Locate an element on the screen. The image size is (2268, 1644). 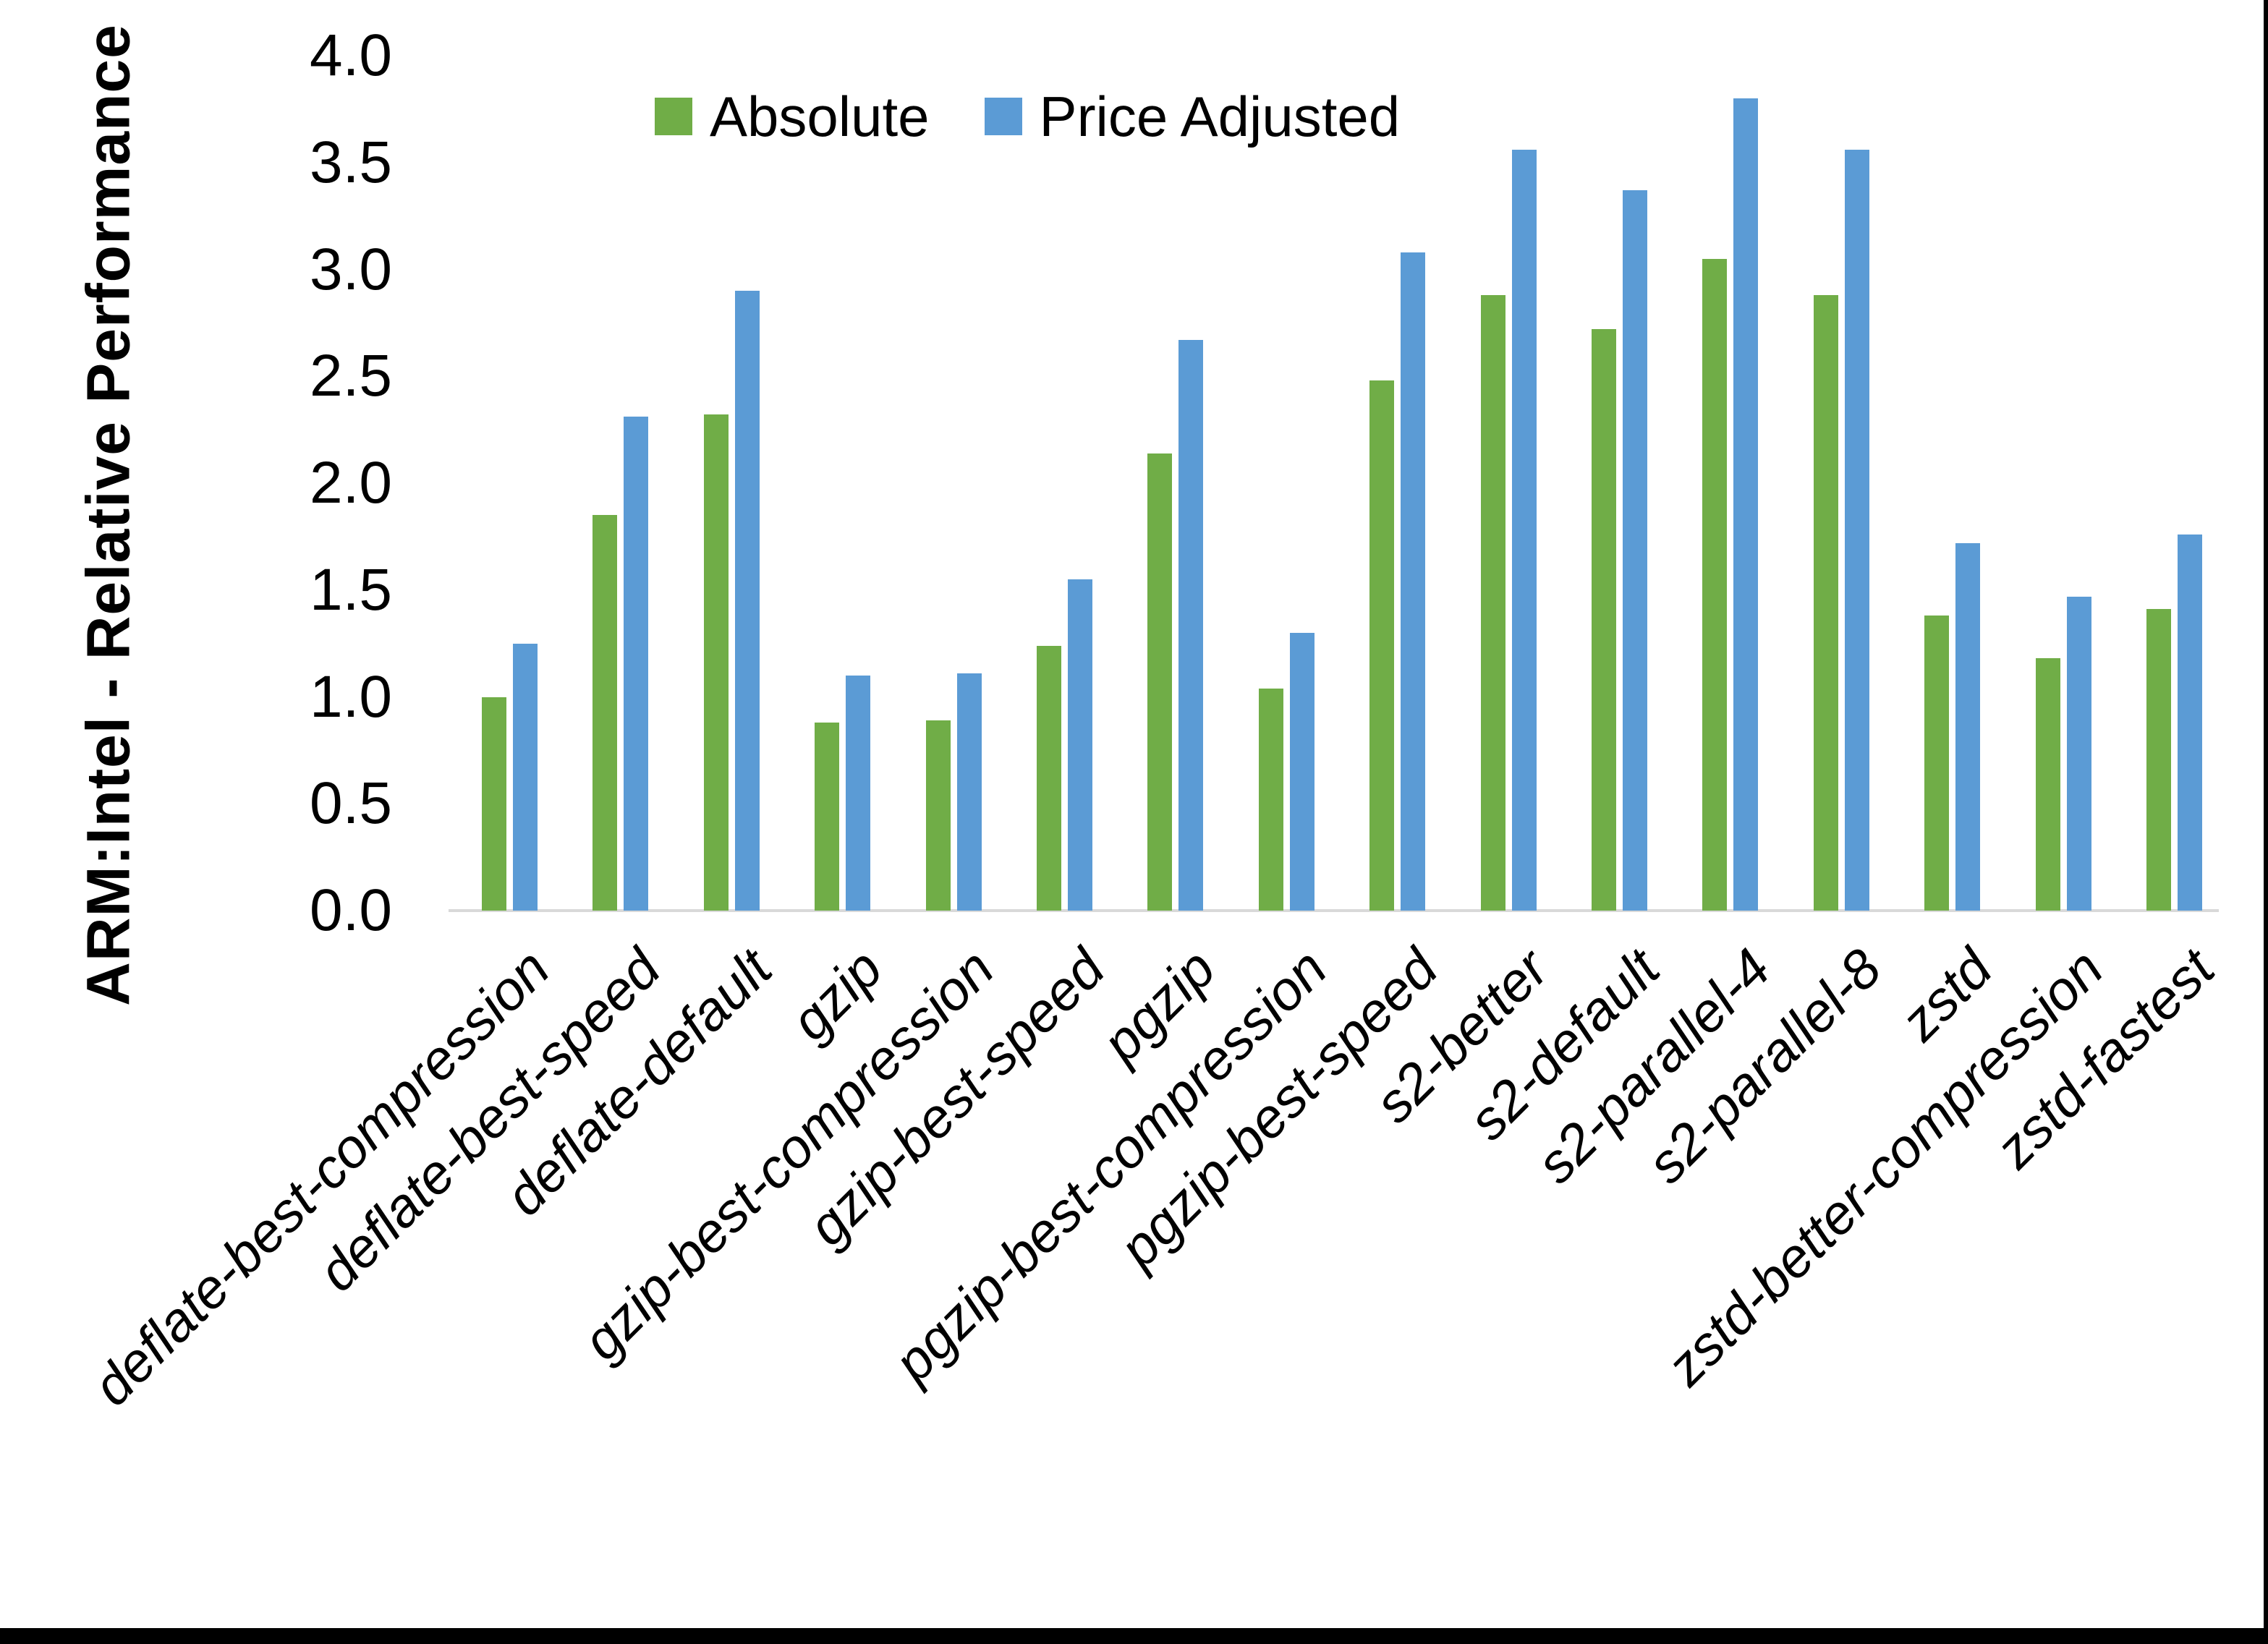
bar-price-adjusted-pgzip-best-compression is located at coordinates (1301, 771).